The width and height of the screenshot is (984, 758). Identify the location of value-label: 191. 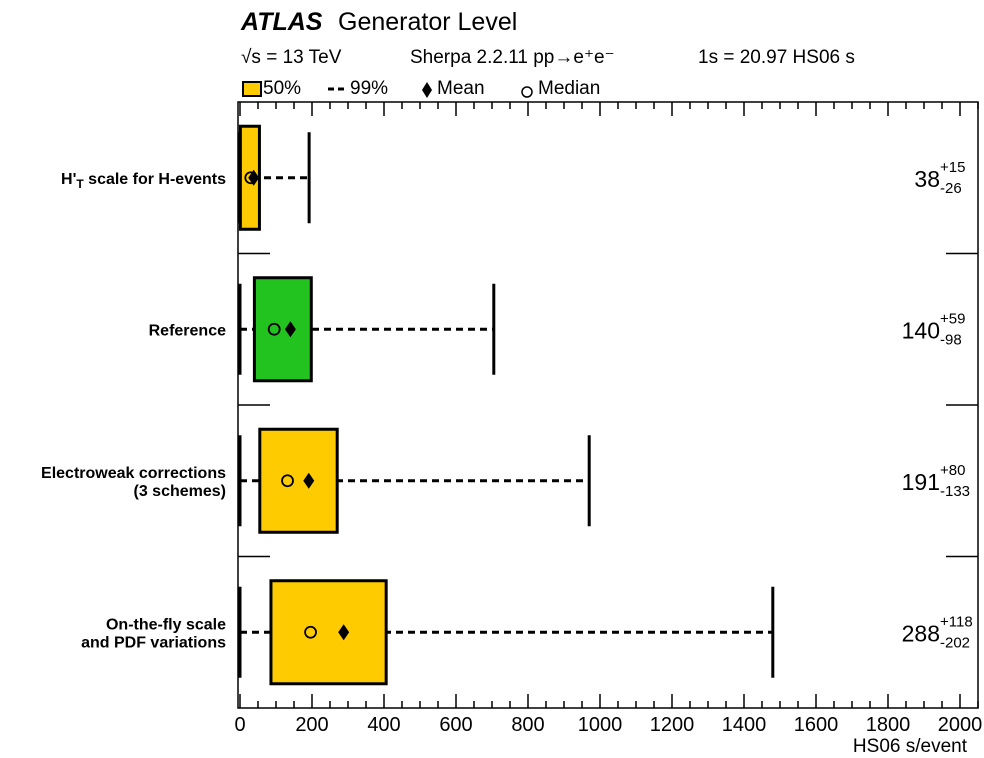
(921, 482).